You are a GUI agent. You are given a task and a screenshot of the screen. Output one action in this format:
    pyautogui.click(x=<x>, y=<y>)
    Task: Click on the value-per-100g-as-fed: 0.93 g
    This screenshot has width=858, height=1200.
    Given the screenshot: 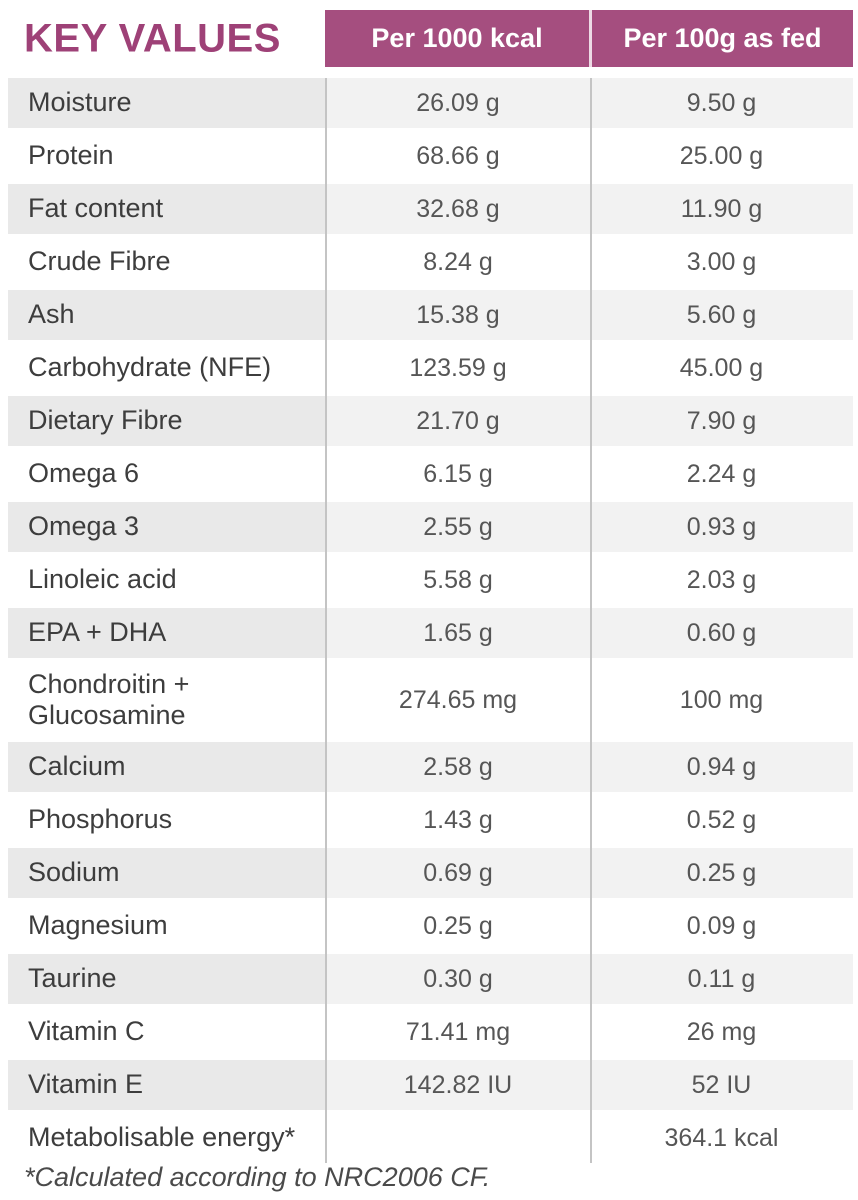 What is the action you would take?
    pyautogui.click(x=721, y=527)
    